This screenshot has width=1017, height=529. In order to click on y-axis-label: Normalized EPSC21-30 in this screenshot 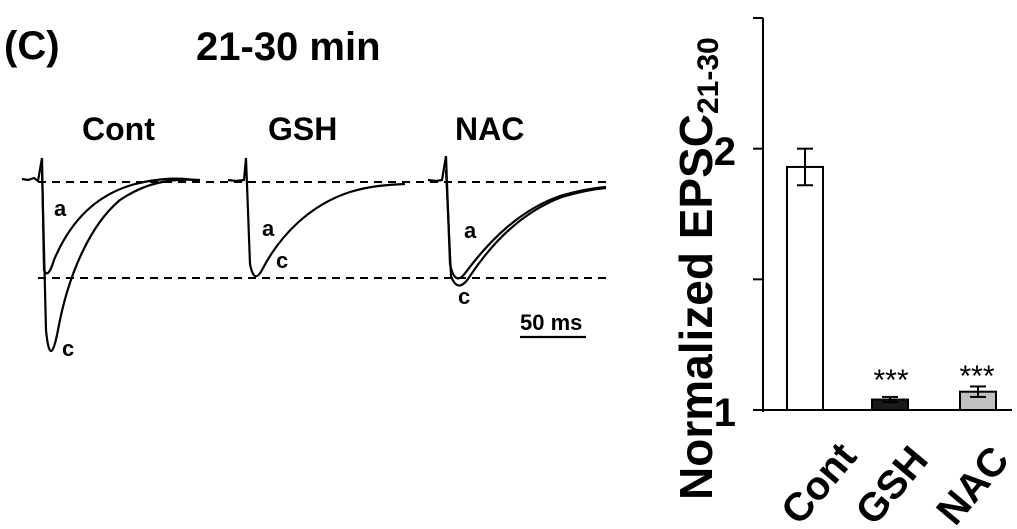, I will do `click(697, 268)`.